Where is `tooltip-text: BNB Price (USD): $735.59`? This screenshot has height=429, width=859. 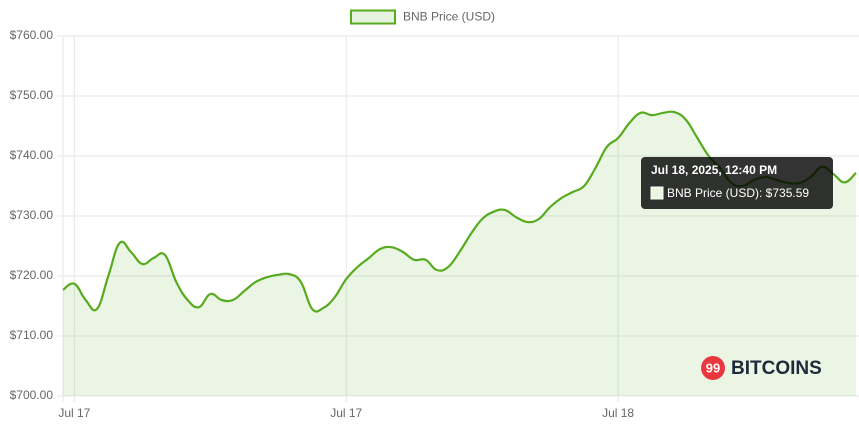 tooltip-text: BNB Price (USD): $735.59 is located at coordinates (738, 193).